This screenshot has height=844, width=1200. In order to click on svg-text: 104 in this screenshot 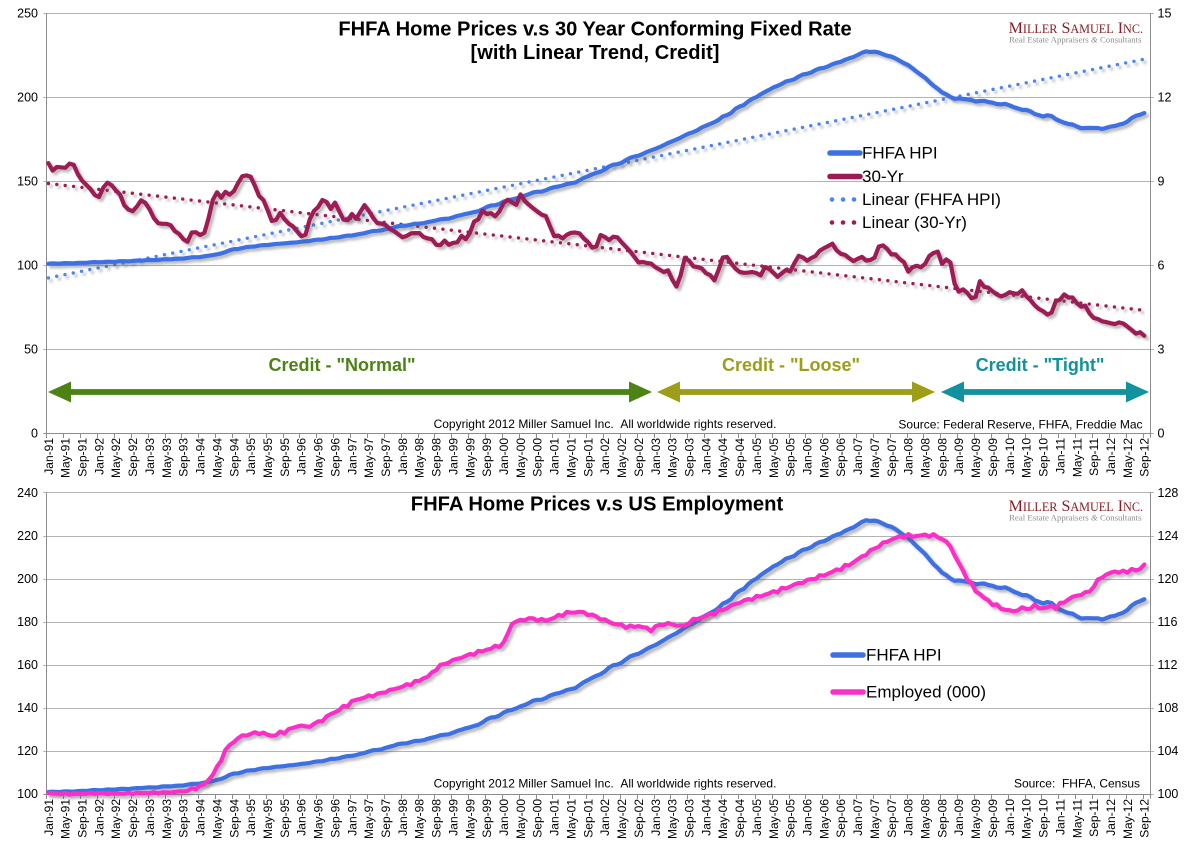, I will do `click(1168, 751)`.